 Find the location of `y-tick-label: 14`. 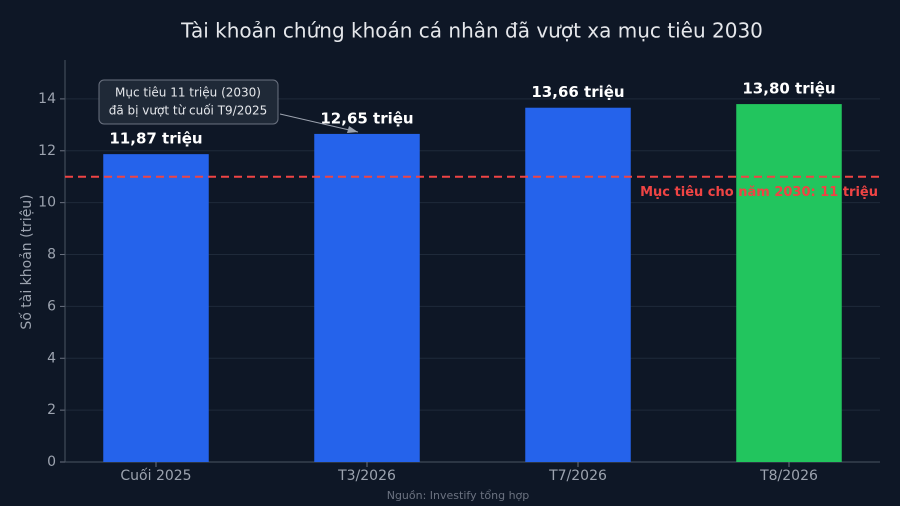

y-tick-label: 14 is located at coordinates (47, 99).